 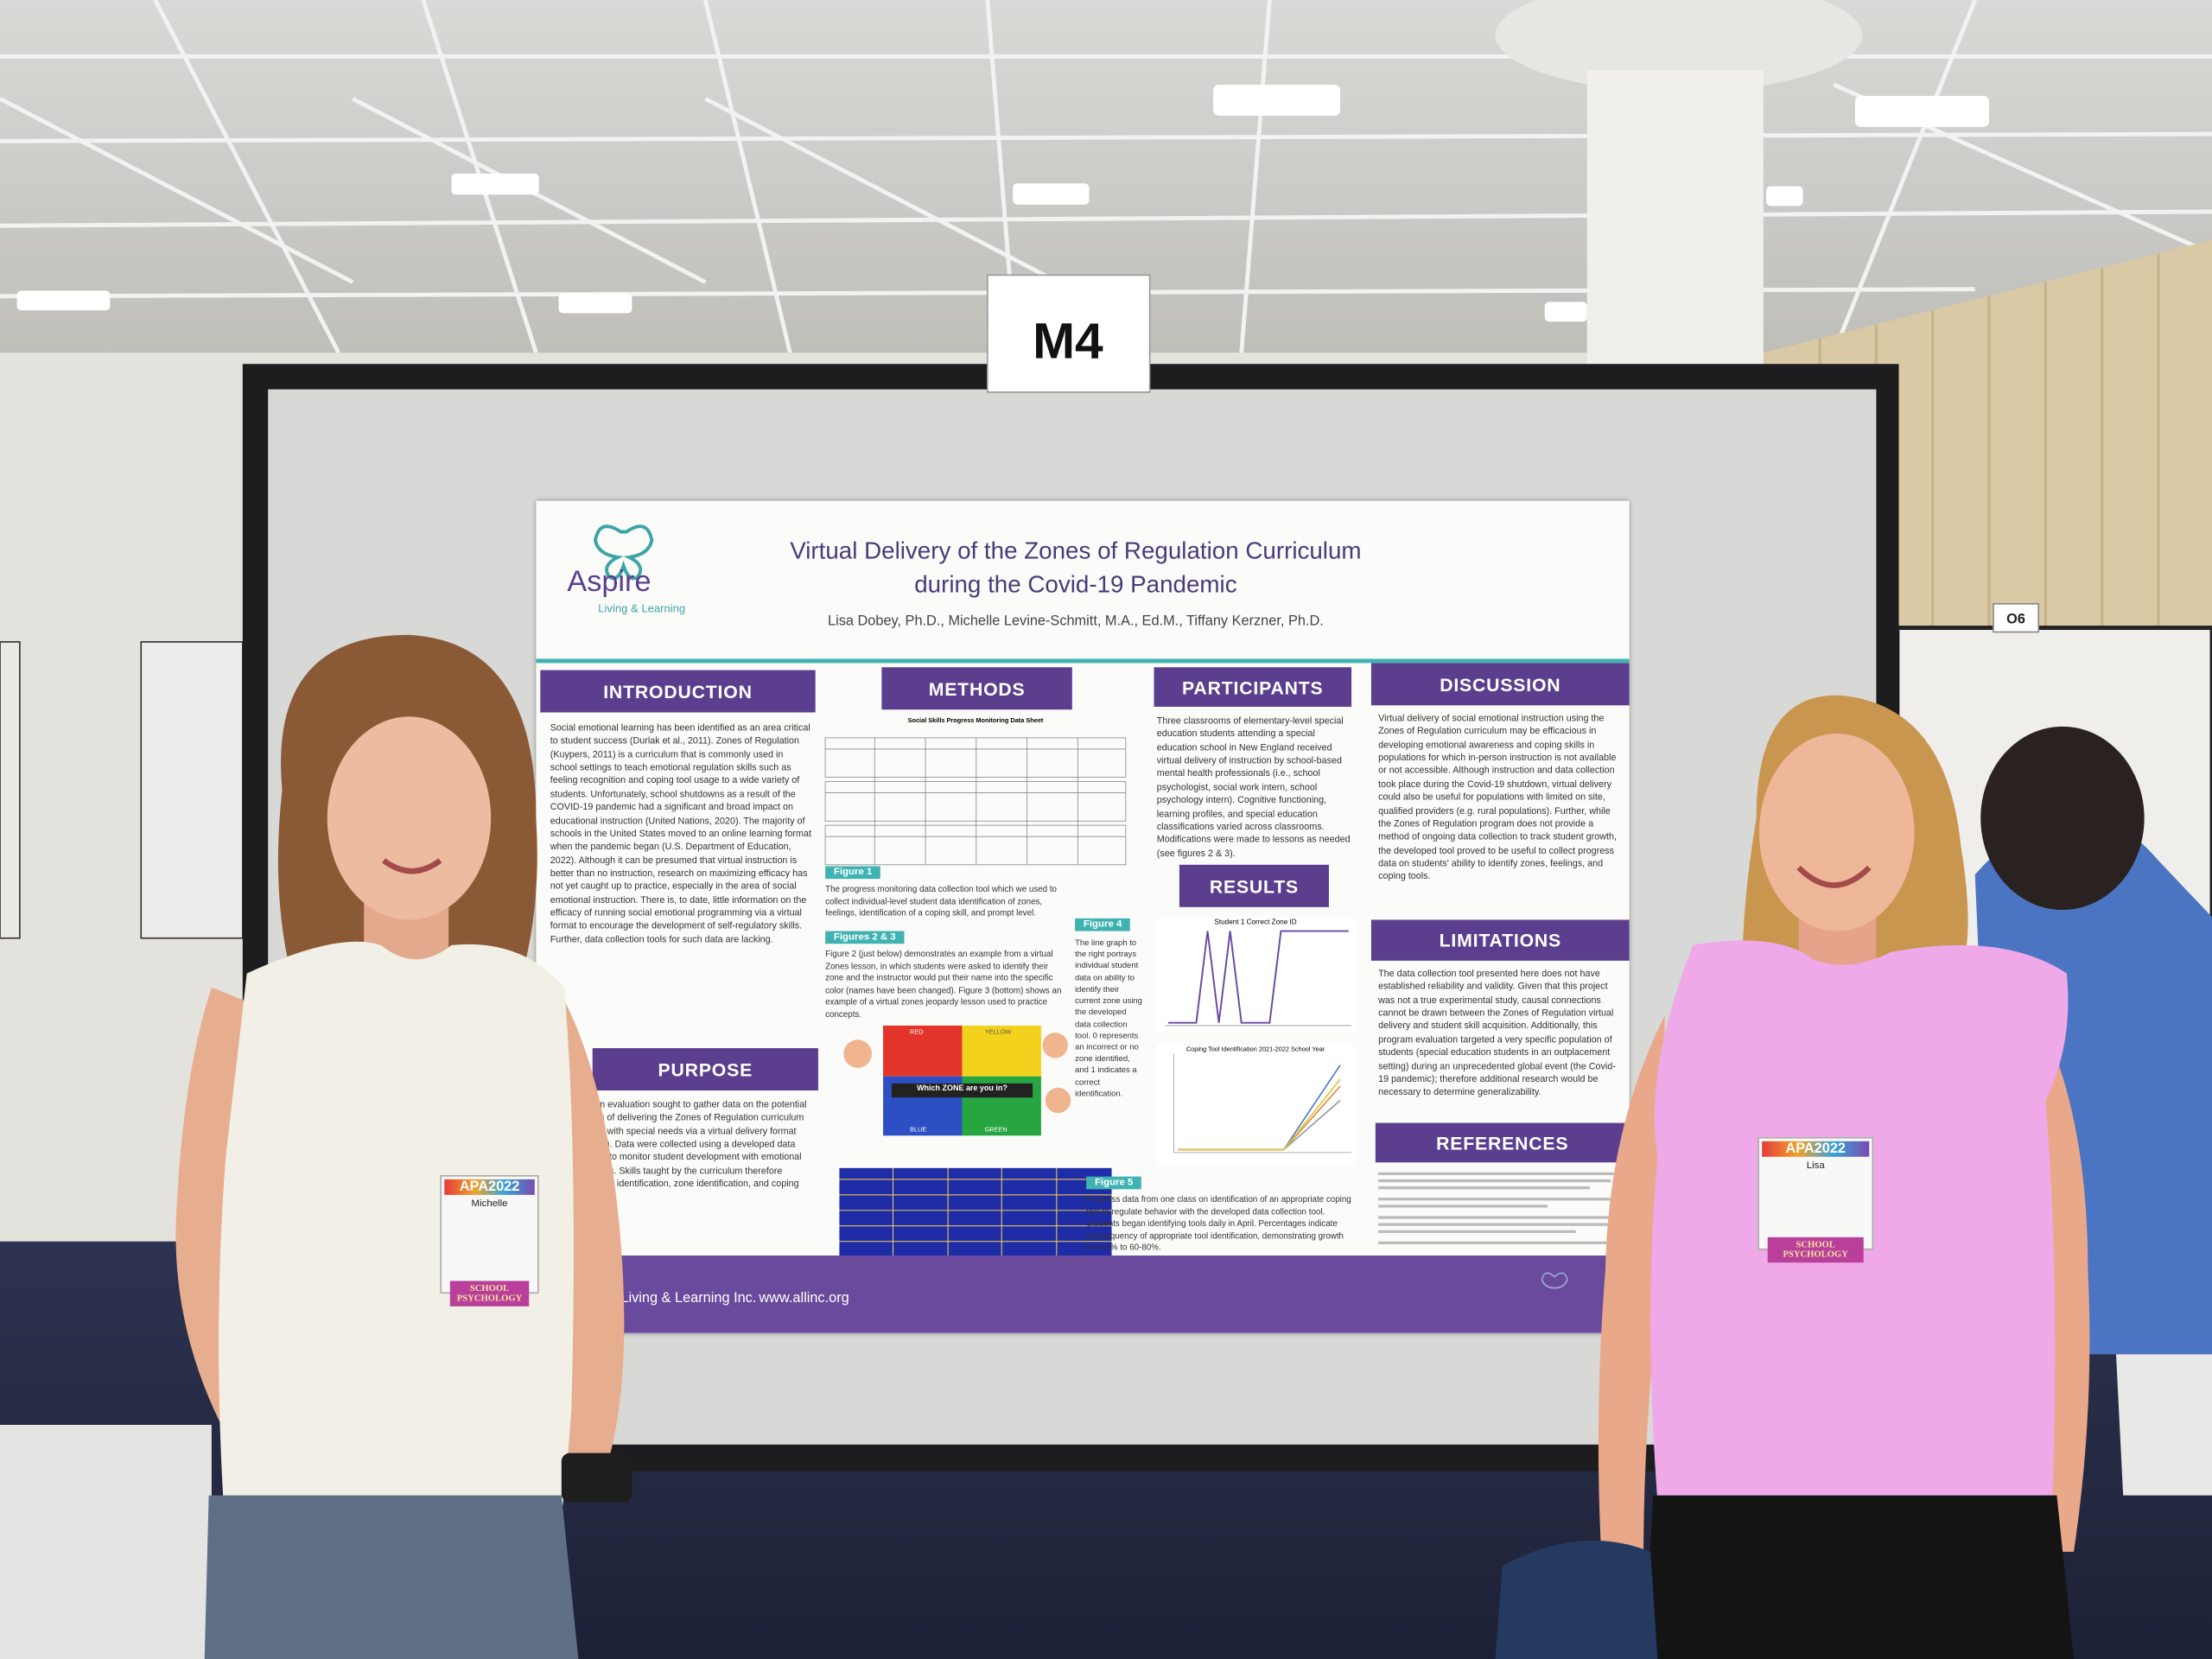 I want to click on booth-sign-text: M4, so click(x=1068, y=342).